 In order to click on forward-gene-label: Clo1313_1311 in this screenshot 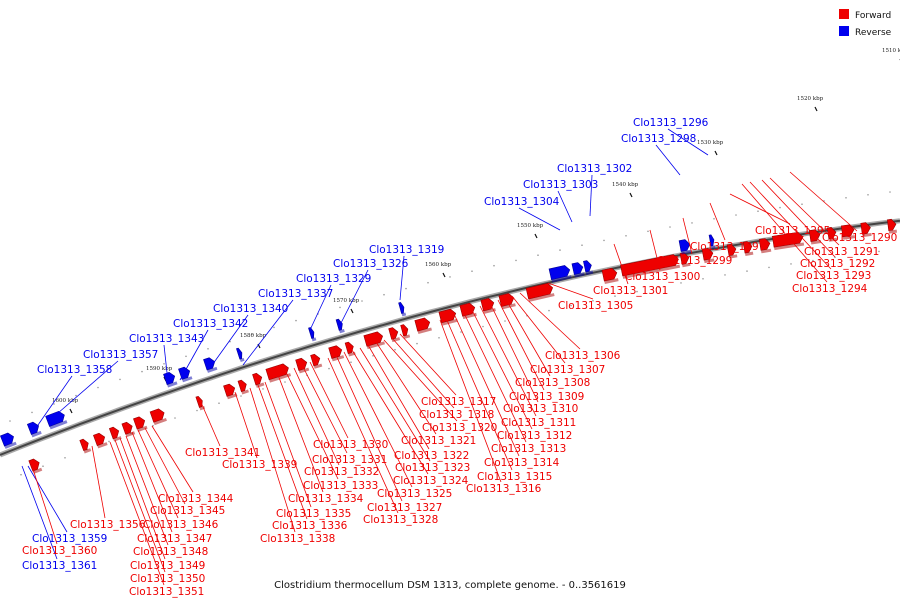, I will do `click(538, 423)`.